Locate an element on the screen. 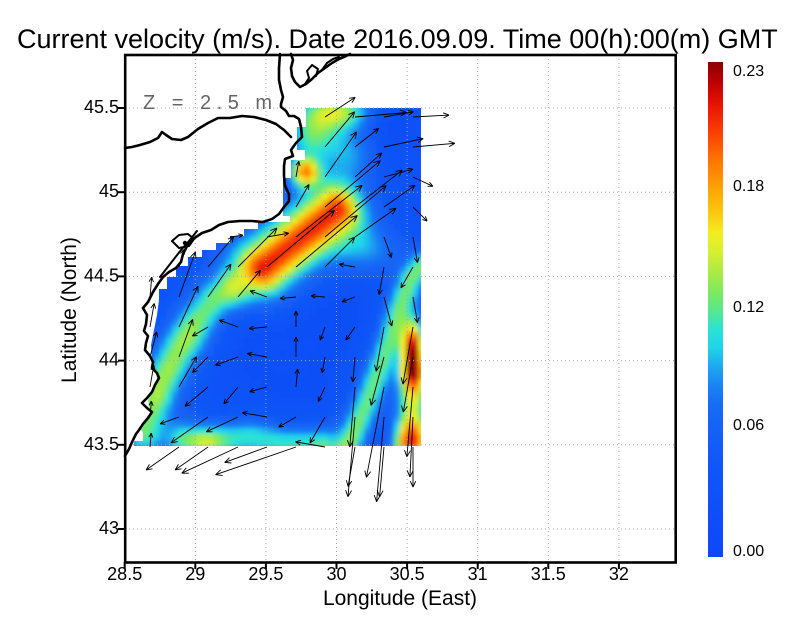 The height and width of the screenshot is (618, 800). svg-text: 43.5 is located at coordinates (101, 444).